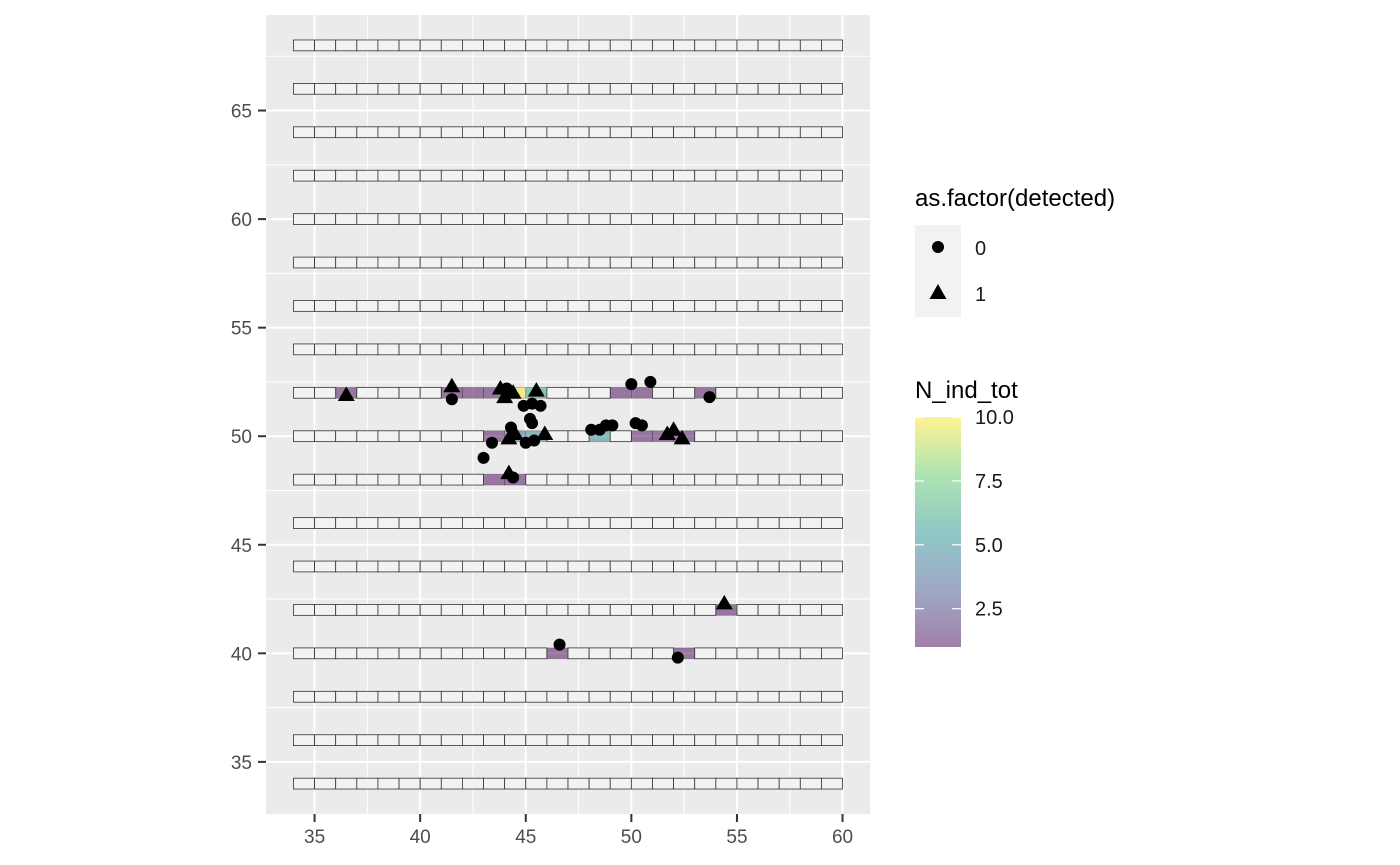 This screenshot has height=865, width=1400. What do you see at coordinates (1015, 251) in the screenshot?
I see `shape-legend: as.factor(detected) 0 1` at bounding box center [1015, 251].